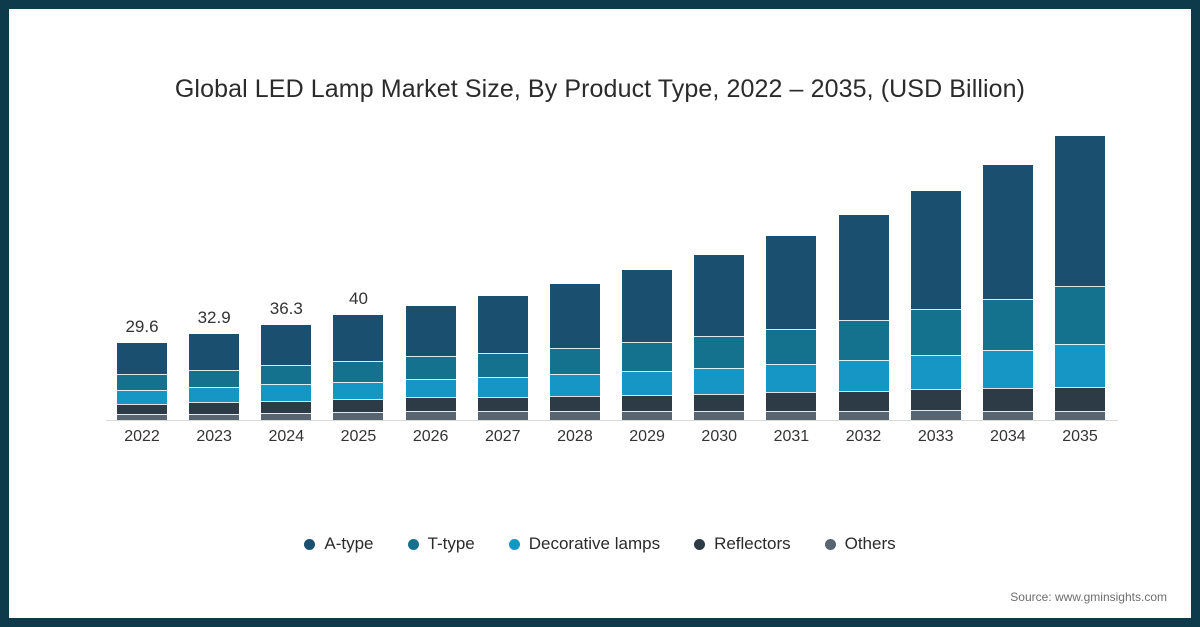 The height and width of the screenshot is (627, 1200). Describe the element at coordinates (142, 326) in the screenshot. I see `bar-value-label: 29.6` at that location.